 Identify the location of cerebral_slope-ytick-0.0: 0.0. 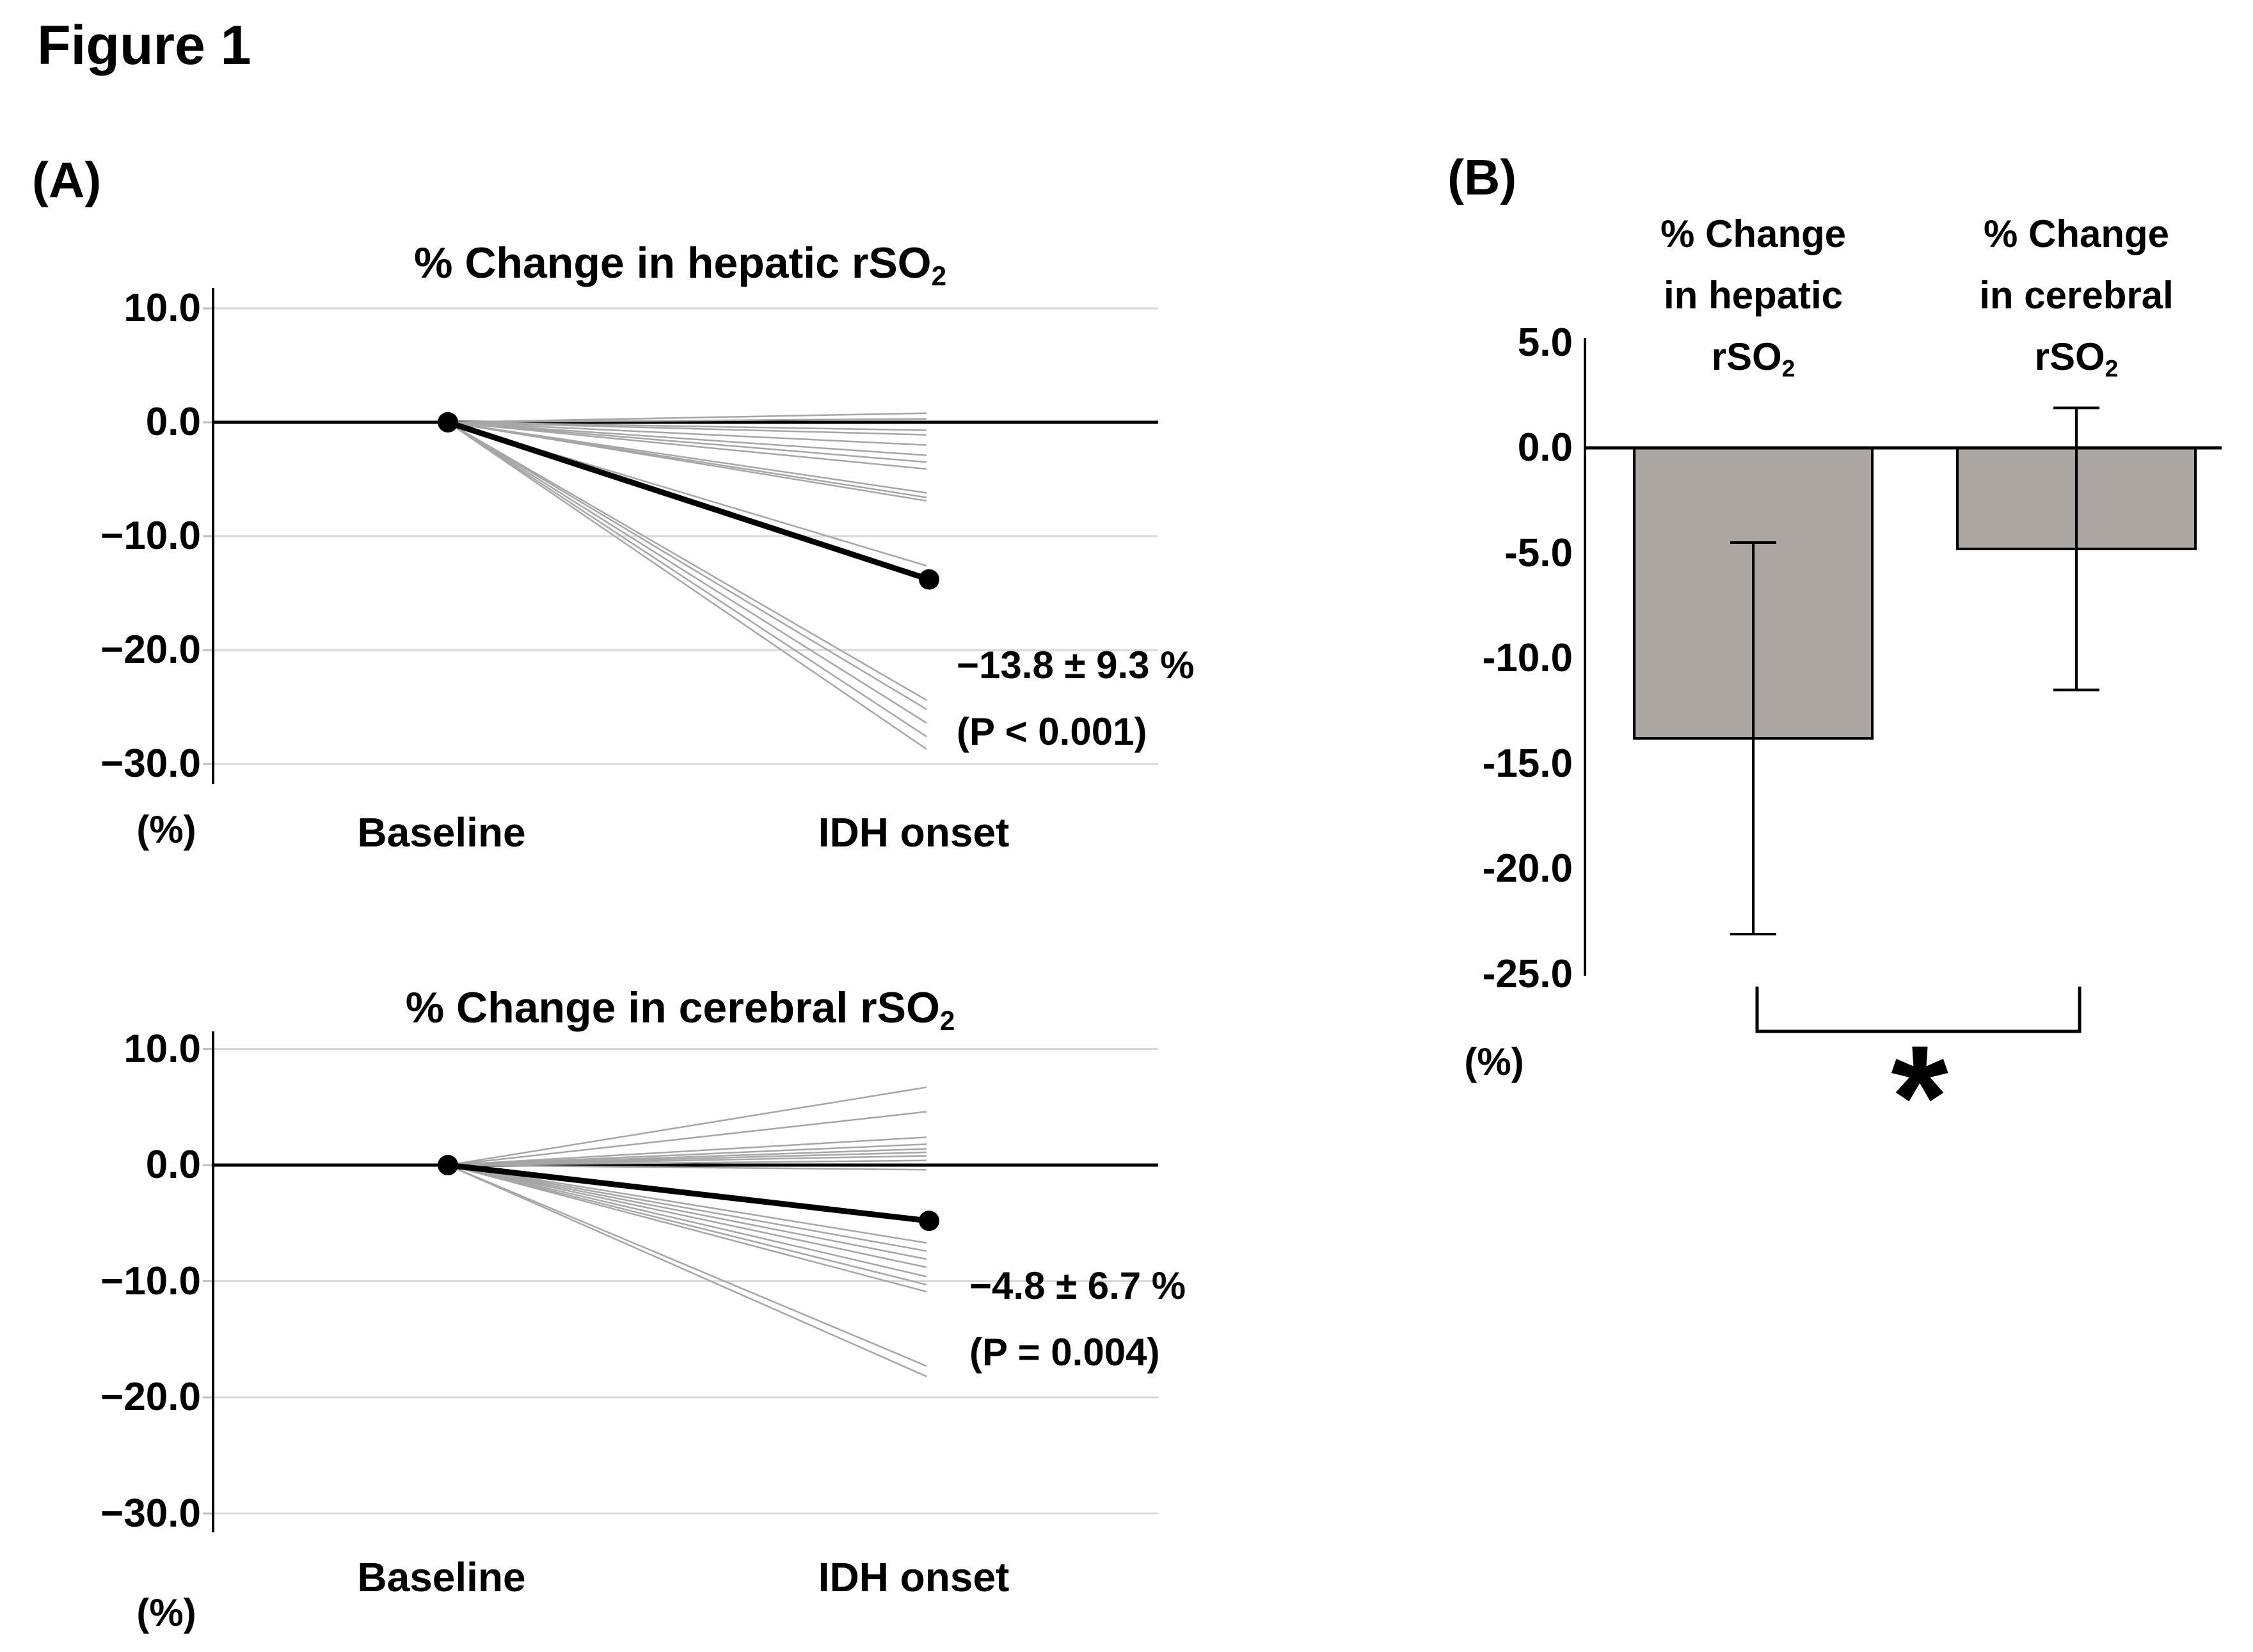
(173, 1165).